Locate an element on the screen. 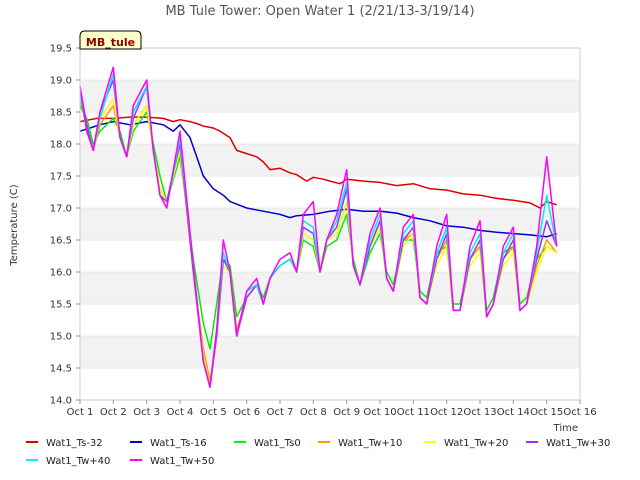  x-tick-label: Oct 10 is located at coordinates (379, 412).